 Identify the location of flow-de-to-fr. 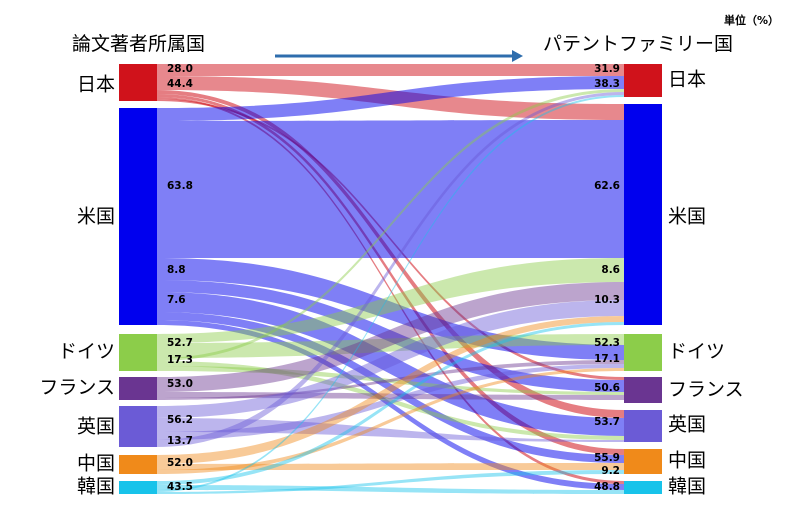
(390, 380).